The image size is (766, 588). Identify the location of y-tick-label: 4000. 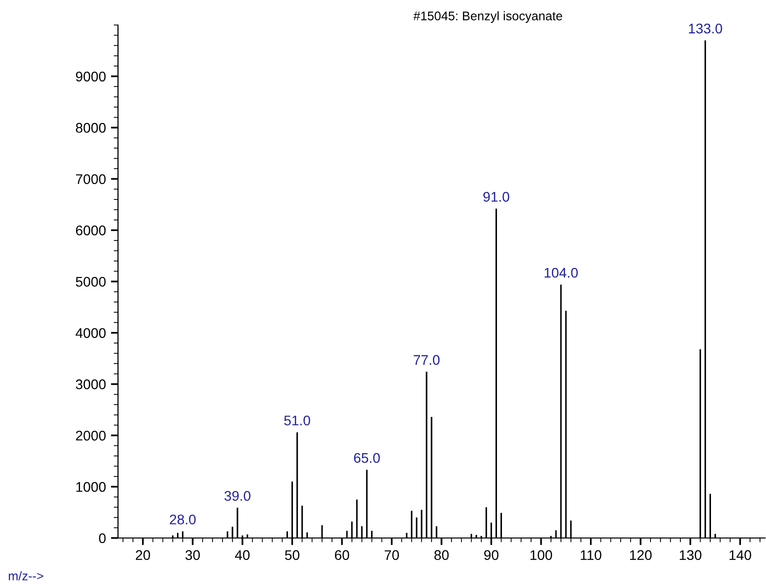
(91, 333).